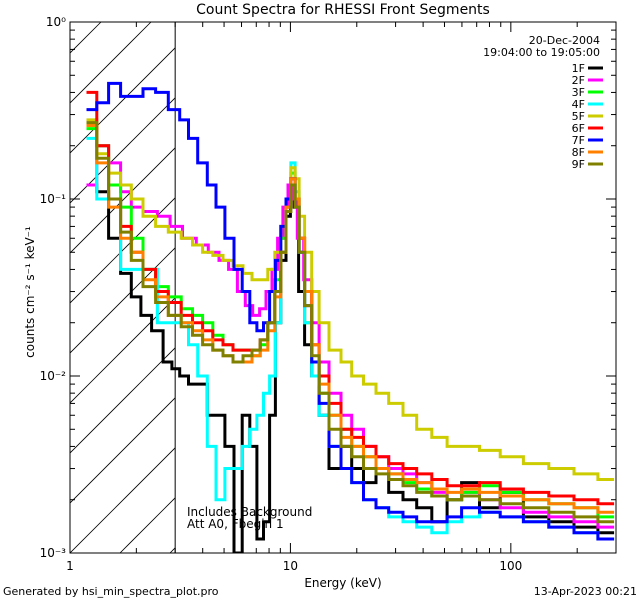  Describe the element at coordinates (53, 199) in the screenshot. I see `y-tick-label: 10⁻¹` at that location.